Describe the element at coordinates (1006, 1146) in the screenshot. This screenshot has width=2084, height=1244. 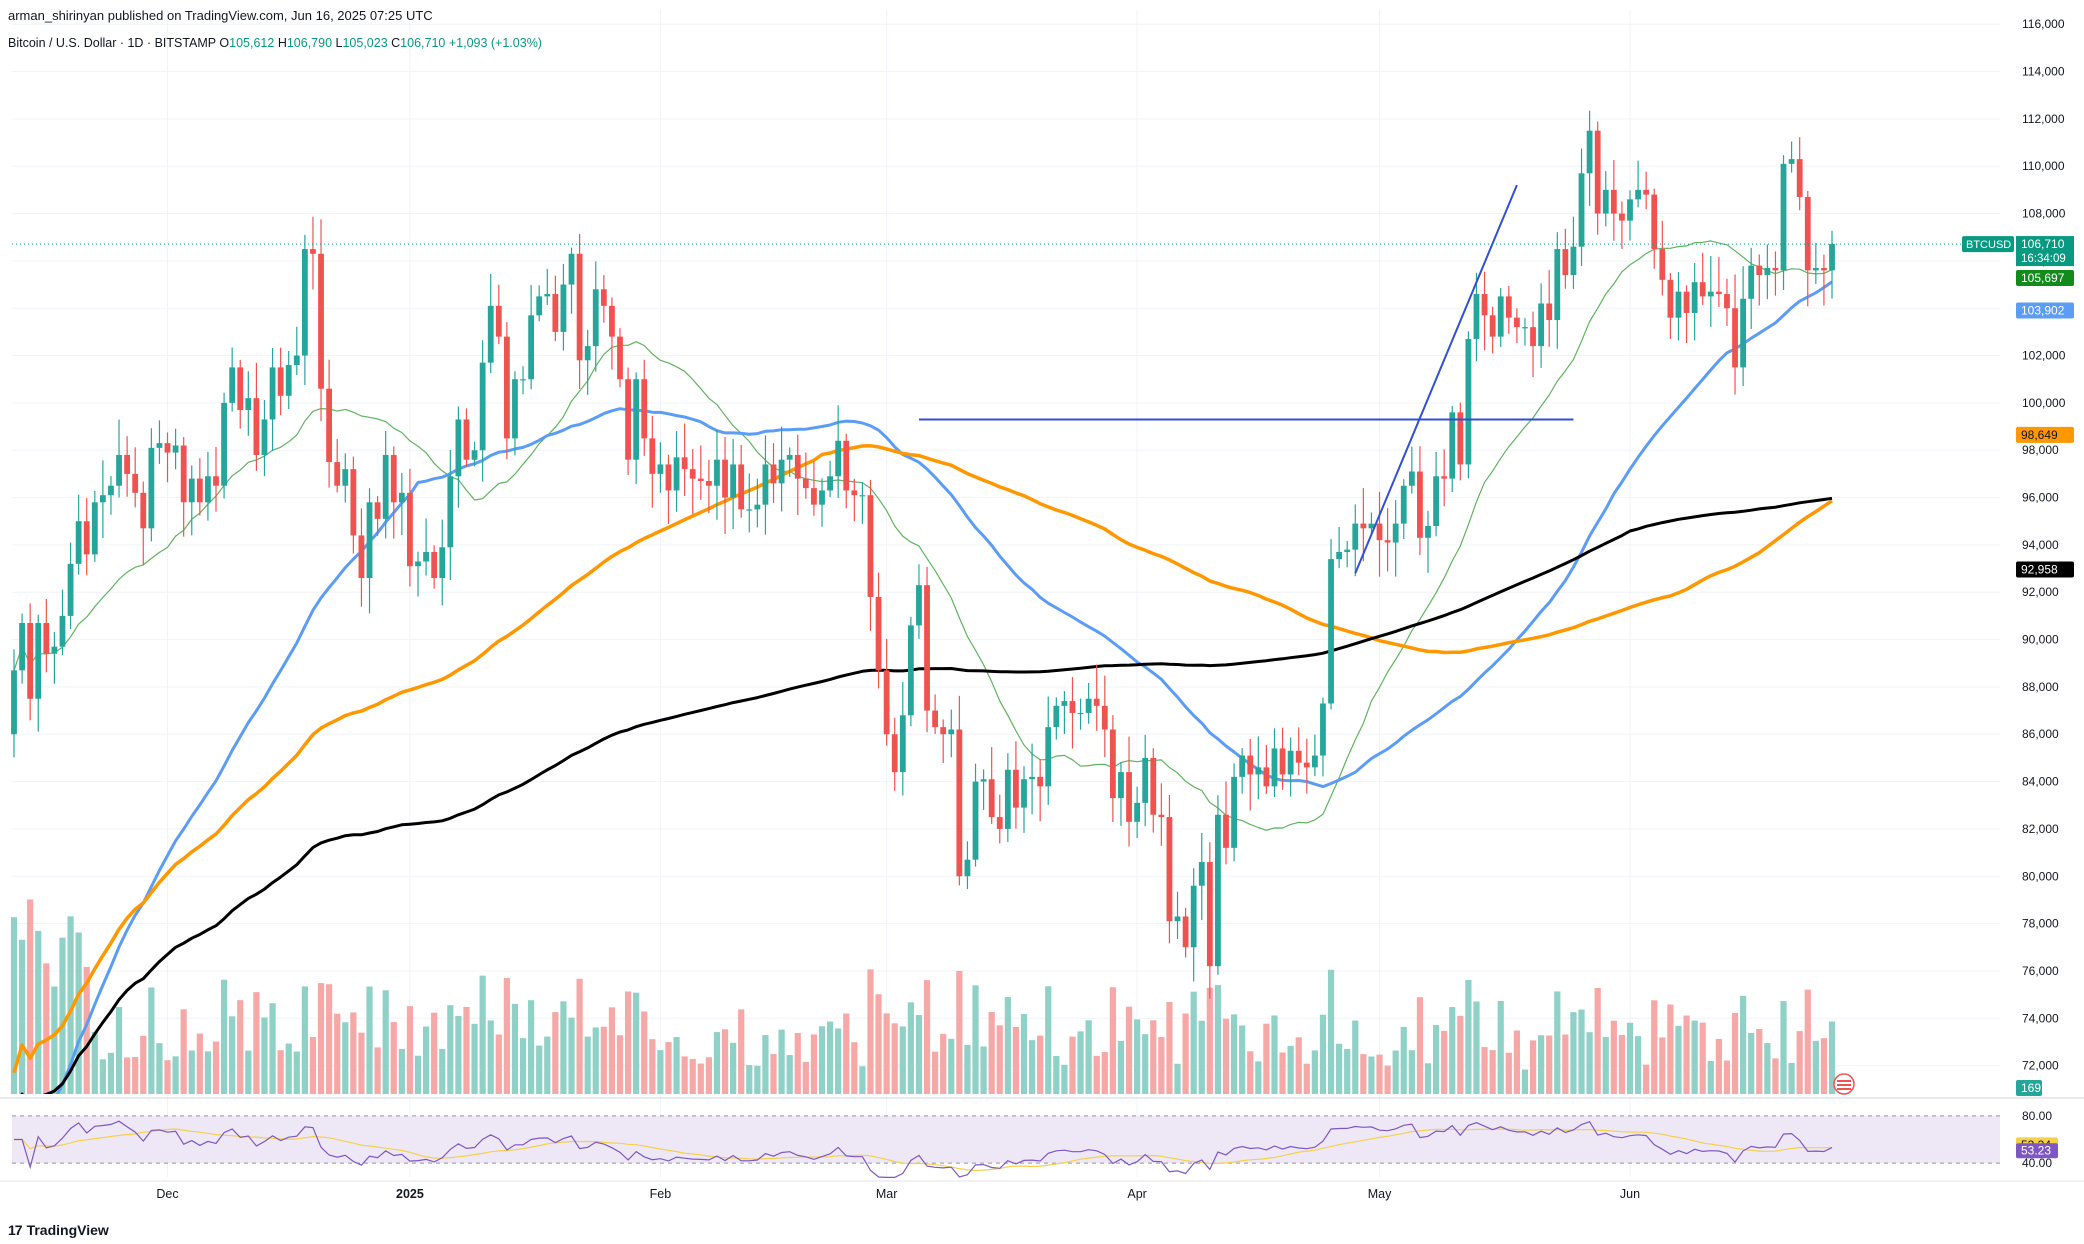
I see `rsi-pane` at that location.